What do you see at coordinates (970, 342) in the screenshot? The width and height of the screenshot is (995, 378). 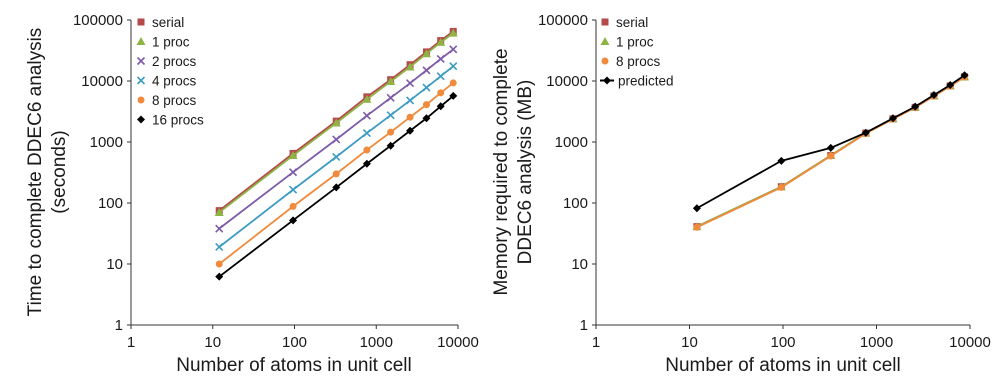 I see `x-tick-label: 10000` at bounding box center [970, 342].